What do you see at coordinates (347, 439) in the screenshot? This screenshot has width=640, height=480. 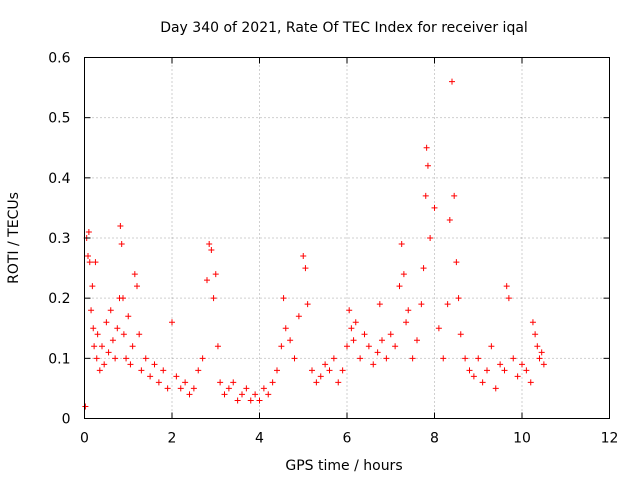 I see `x-tick-label: 6` at bounding box center [347, 439].